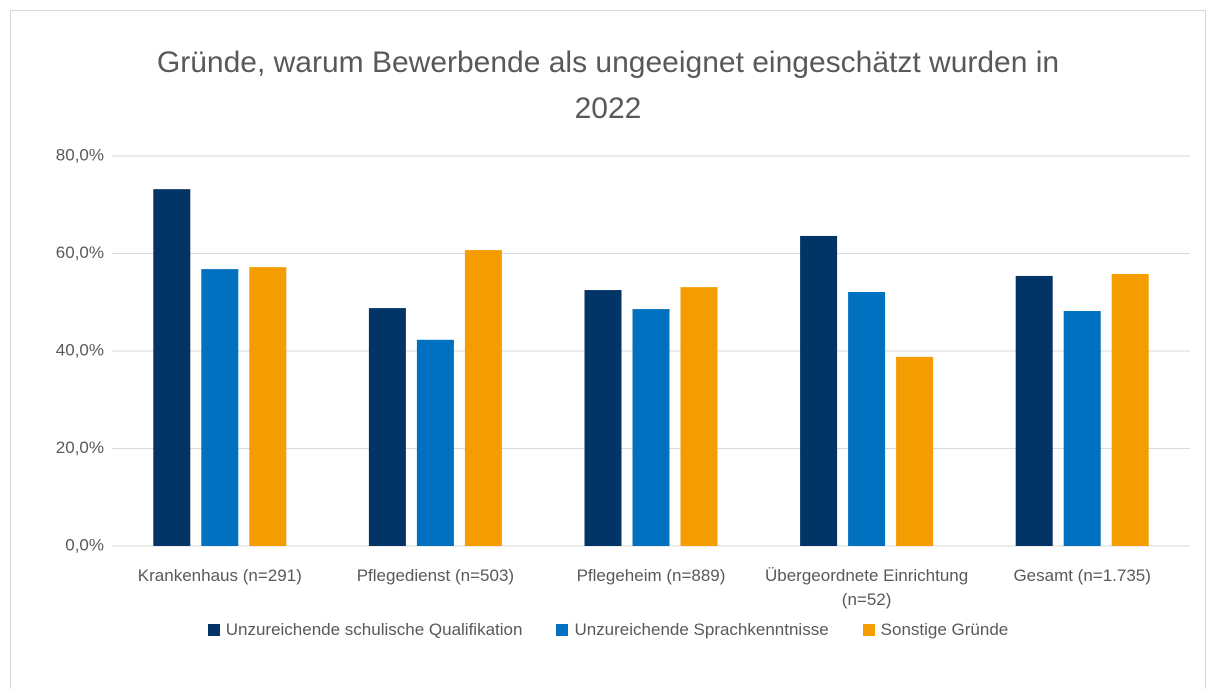 This screenshot has width=1216, height=689. I want to click on x-tick-label: Krankenhaus (n=291), so click(219, 575).